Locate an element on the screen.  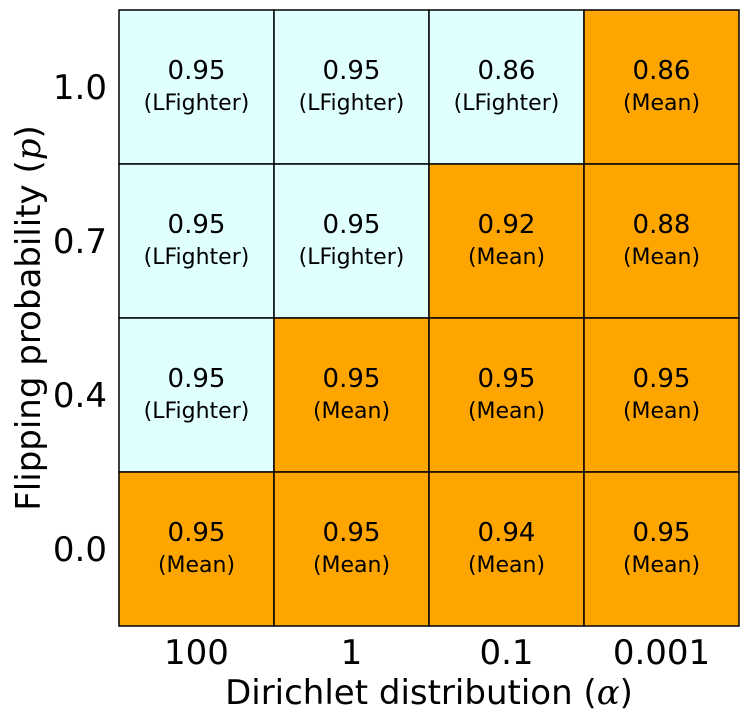
cell-value-label: 0.94 is located at coordinates (507, 533).